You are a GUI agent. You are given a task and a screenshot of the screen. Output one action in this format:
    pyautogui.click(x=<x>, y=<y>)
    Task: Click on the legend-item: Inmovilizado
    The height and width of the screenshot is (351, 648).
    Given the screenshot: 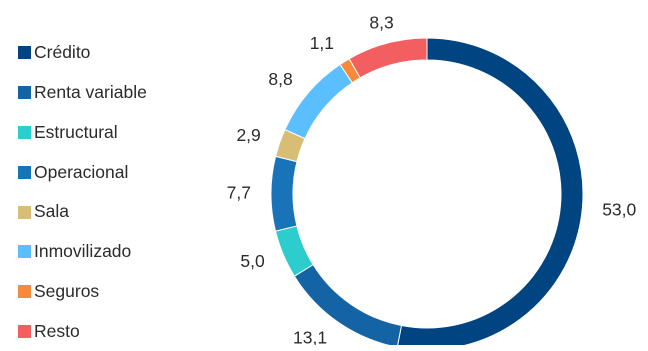 What is the action you would take?
    pyautogui.click(x=82, y=252)
    